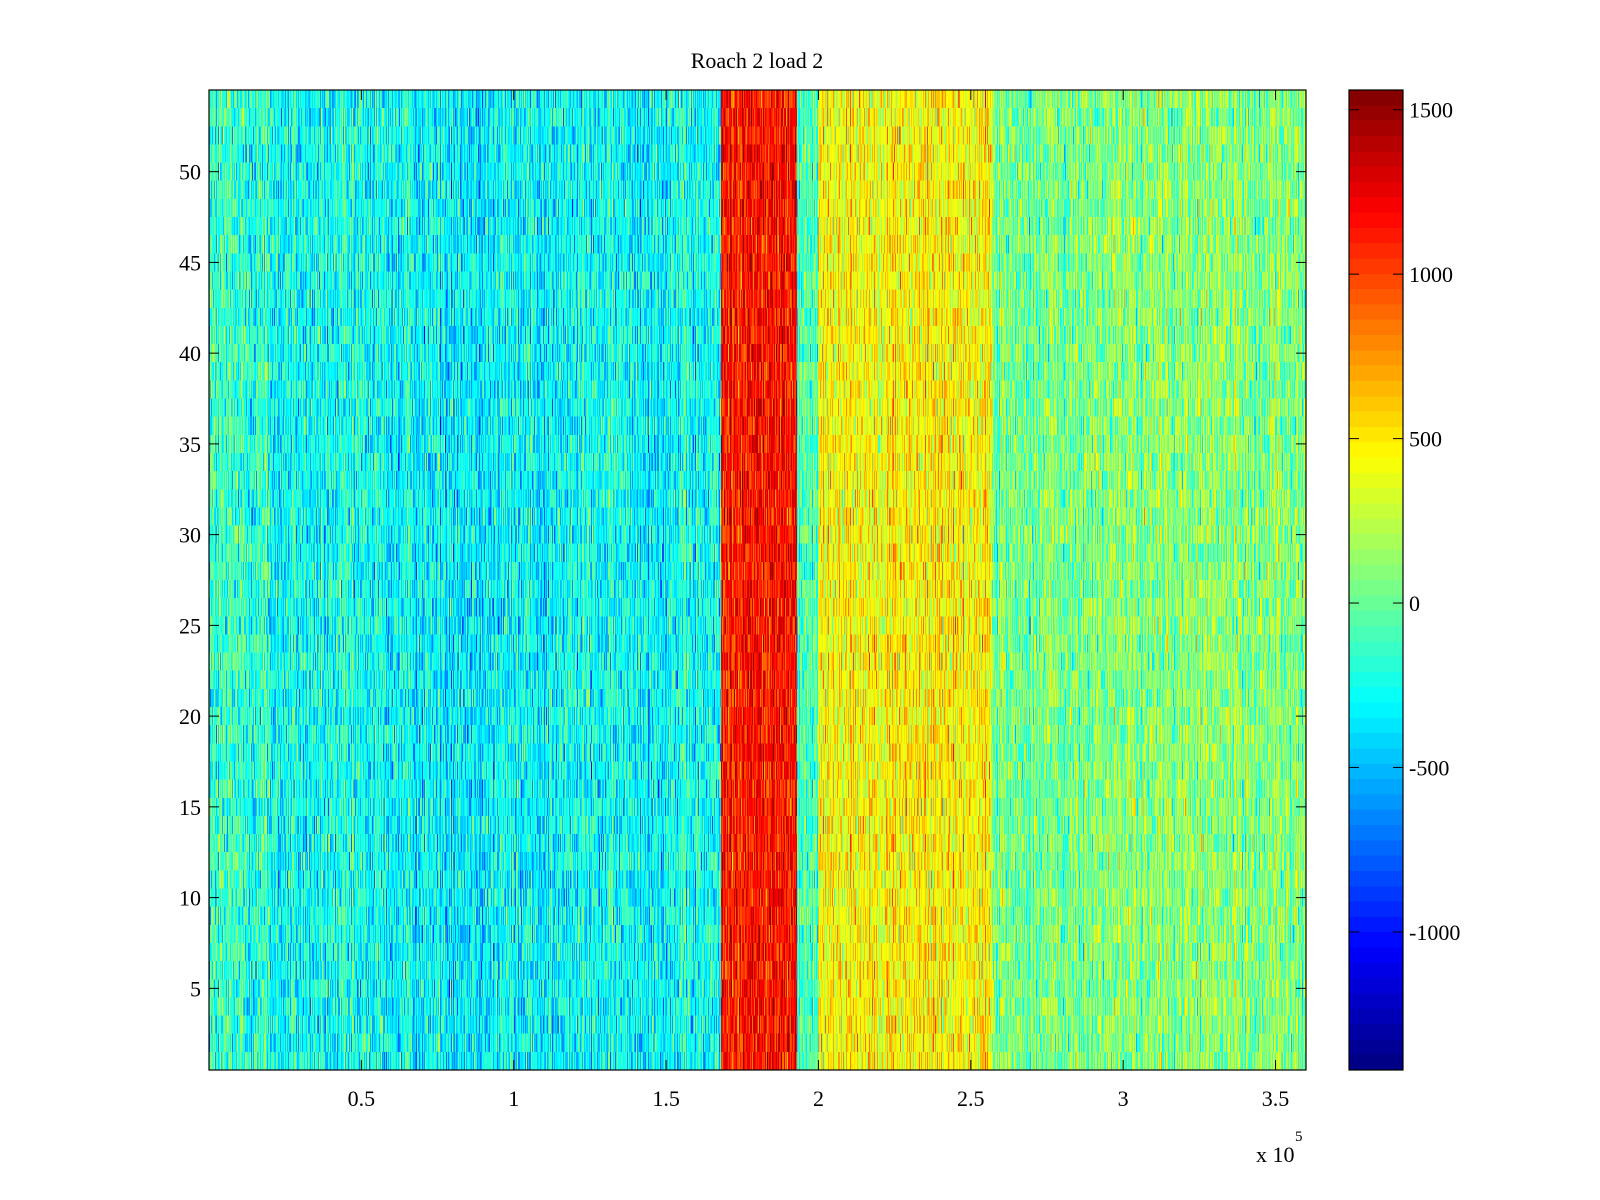 The height and width of the screenshot is (1200, 1600). Describe the element at coordinates (190, 625) in the screenshot. I see `y-tick-label: 25` at that location.